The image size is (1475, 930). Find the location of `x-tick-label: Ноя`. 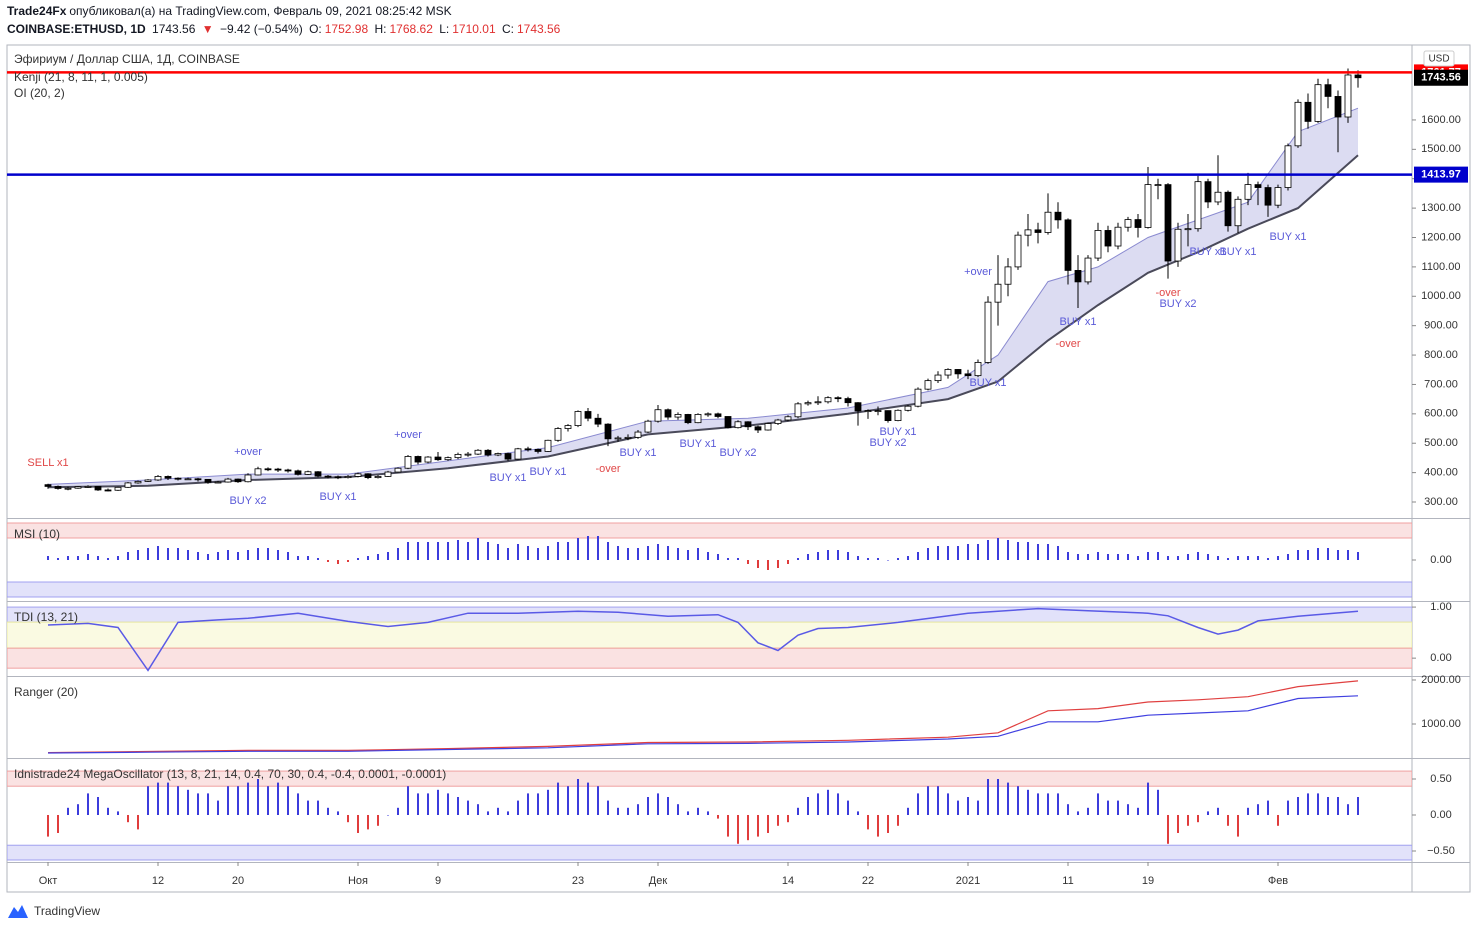

x-tick-label: Ноя is located at coordinates (358, 881).